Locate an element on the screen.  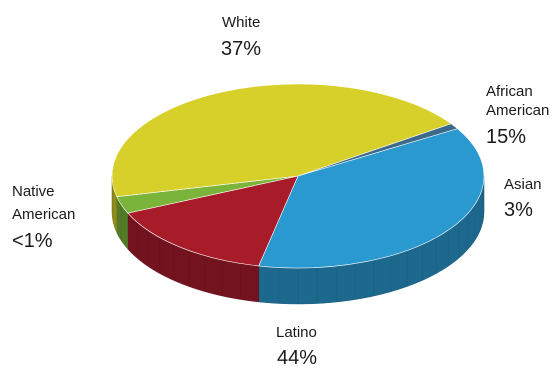
slice-value-asian: 3% is located at coordinates (518, 210).